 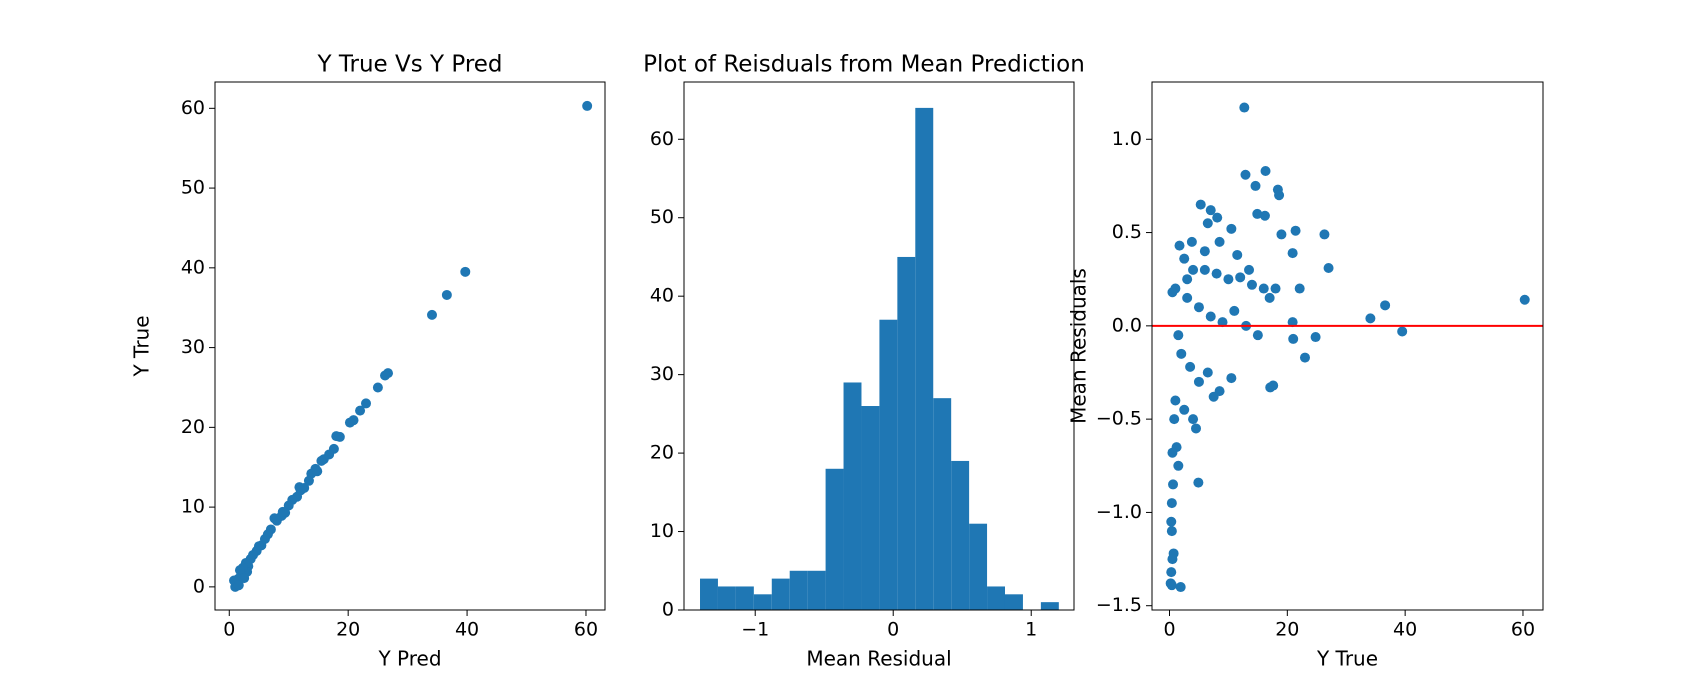 What do you see at coordinates (142, 346) in the screenshot?
I see `y-axis-label: Y True` at bounding box center [142, 346].